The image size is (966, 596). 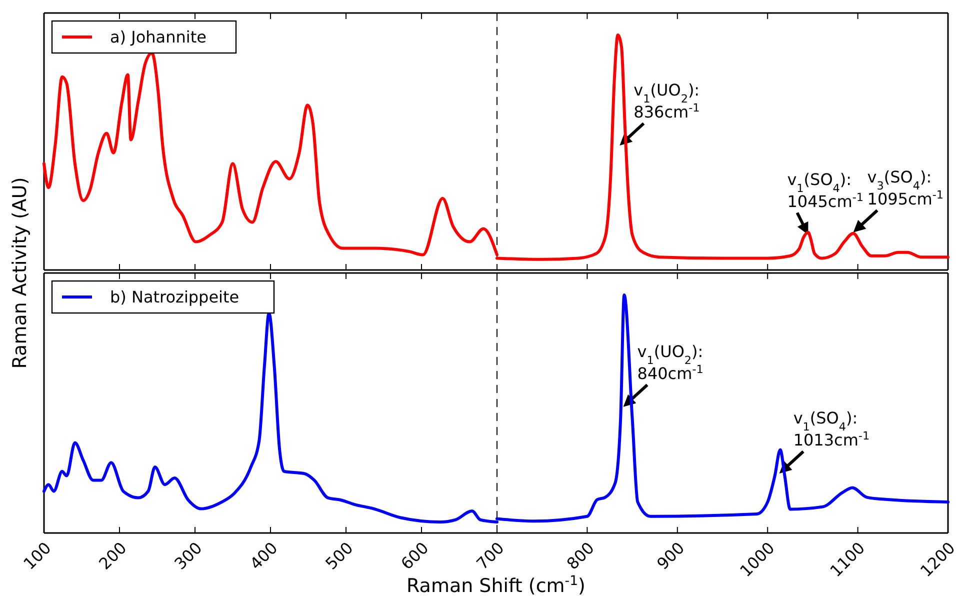 I want to click on x-tick-label: 100, so click(x=37, y=556).